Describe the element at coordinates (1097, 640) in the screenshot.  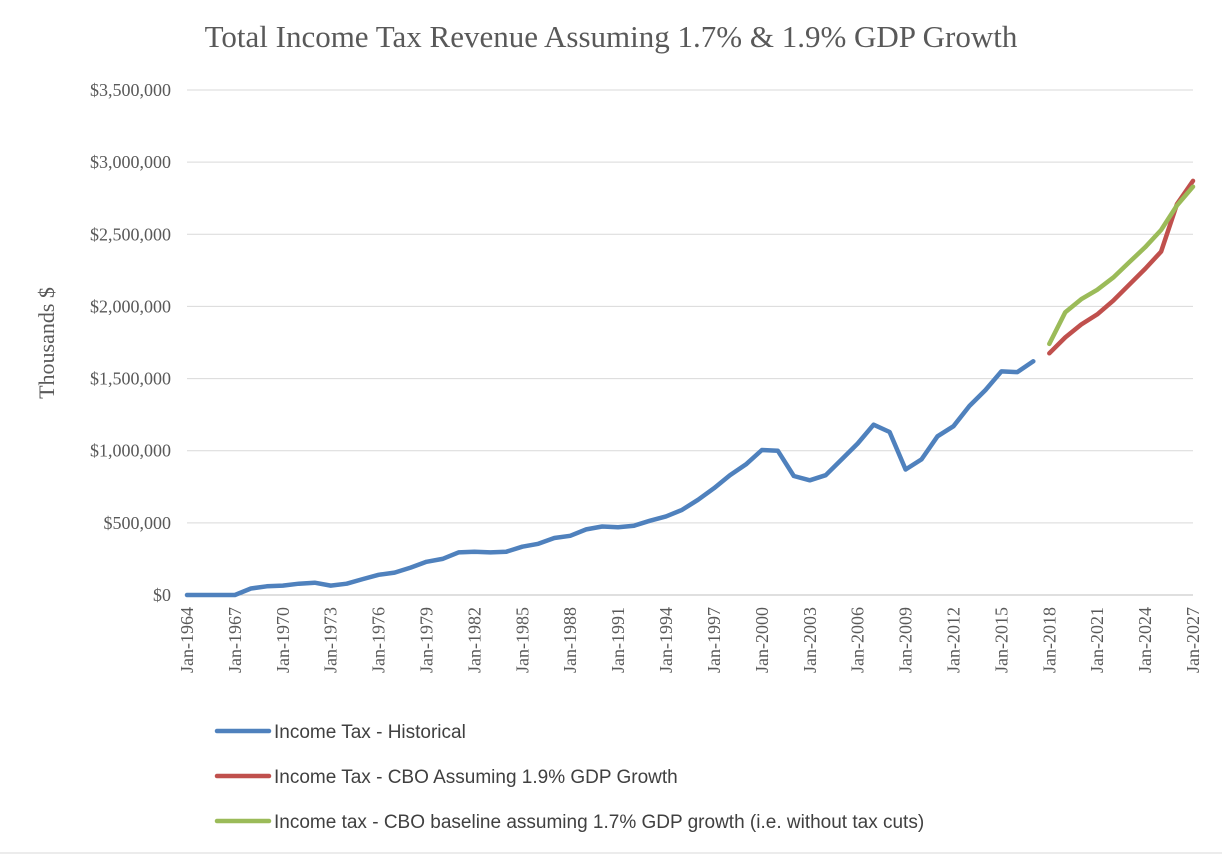
I see `x-tick-label: Jan-2021` at that location.